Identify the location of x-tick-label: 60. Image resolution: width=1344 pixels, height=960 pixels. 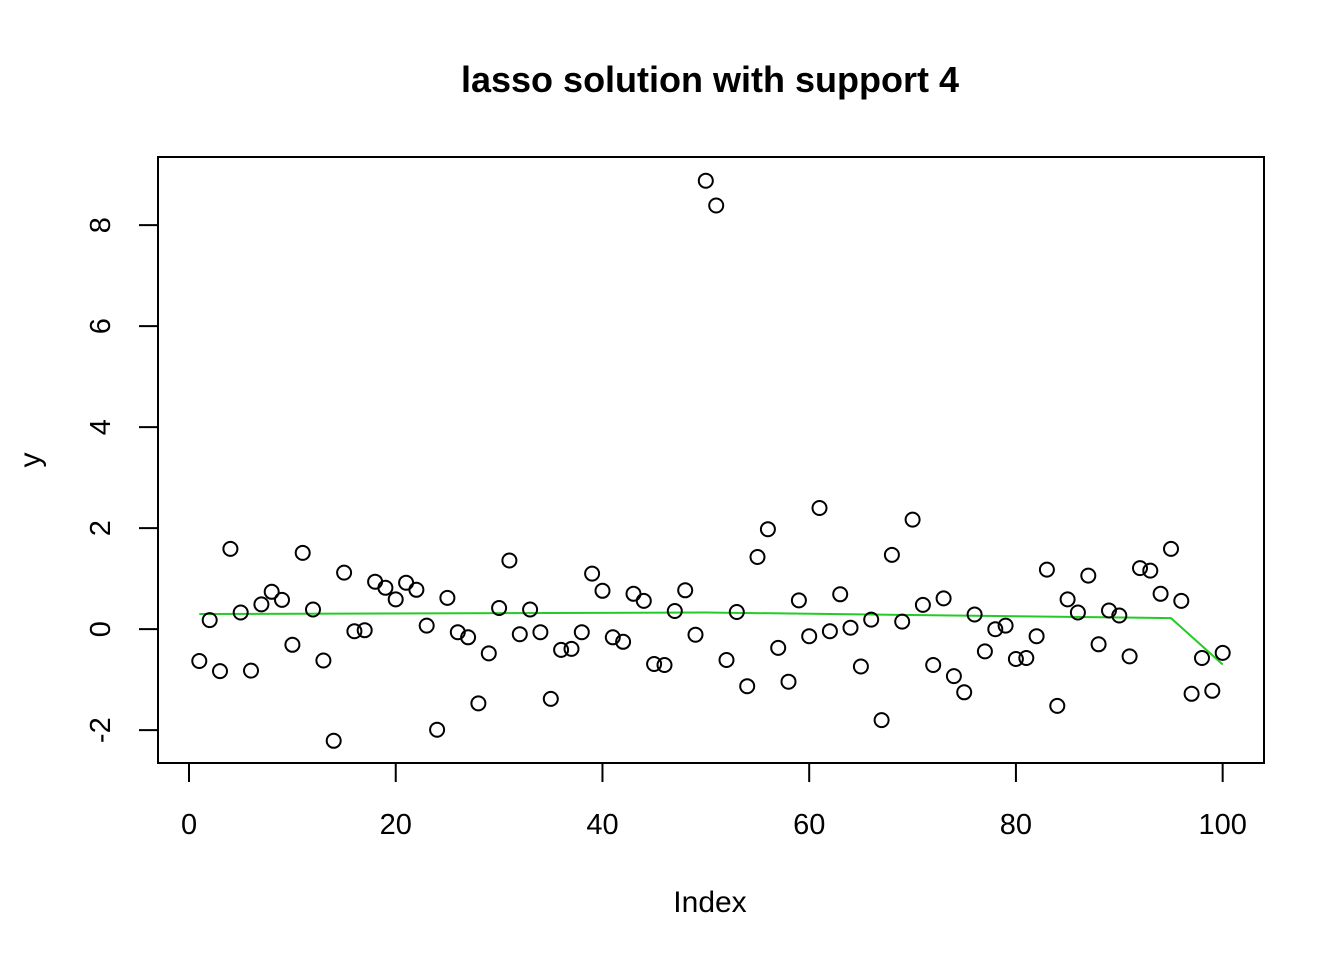
(809, 825).